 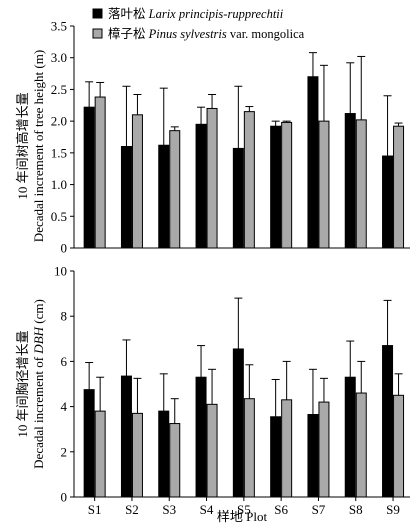 I want to click on y-tick-label: 4, so click(x=64, y=406).